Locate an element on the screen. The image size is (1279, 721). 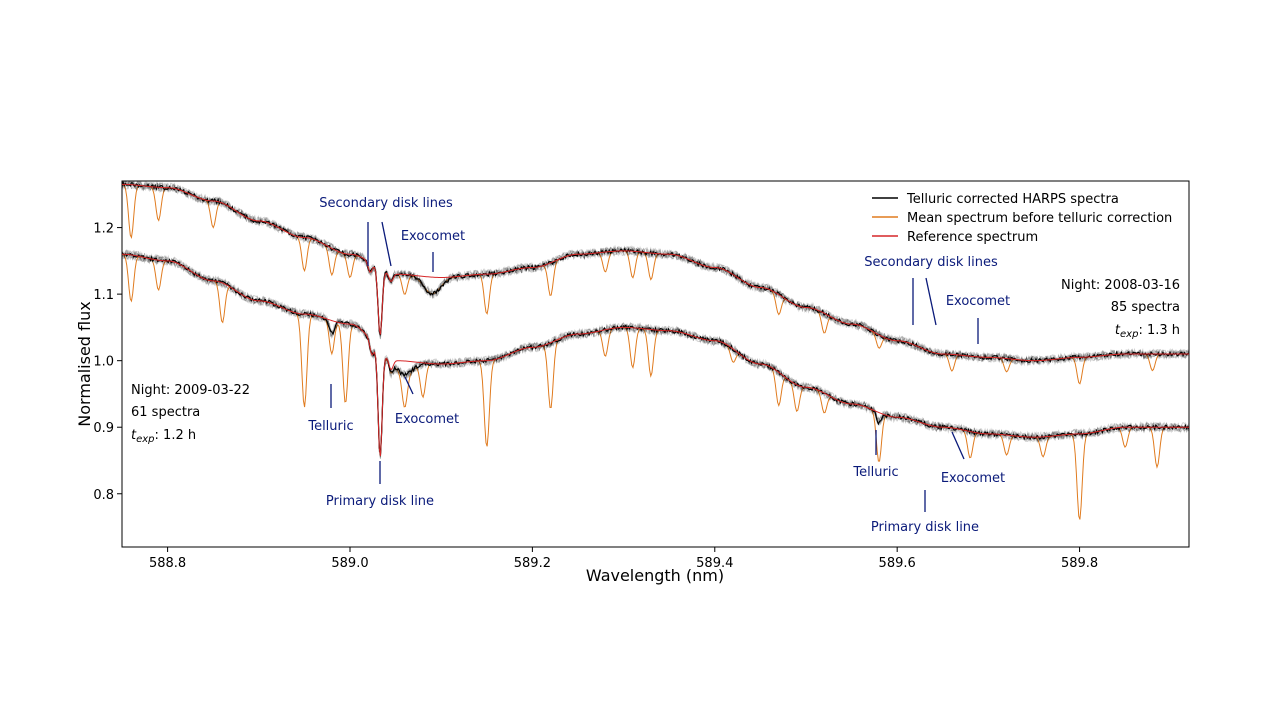
label-exocomet-left-top: Exocomet is located at coordinates (433, 236).